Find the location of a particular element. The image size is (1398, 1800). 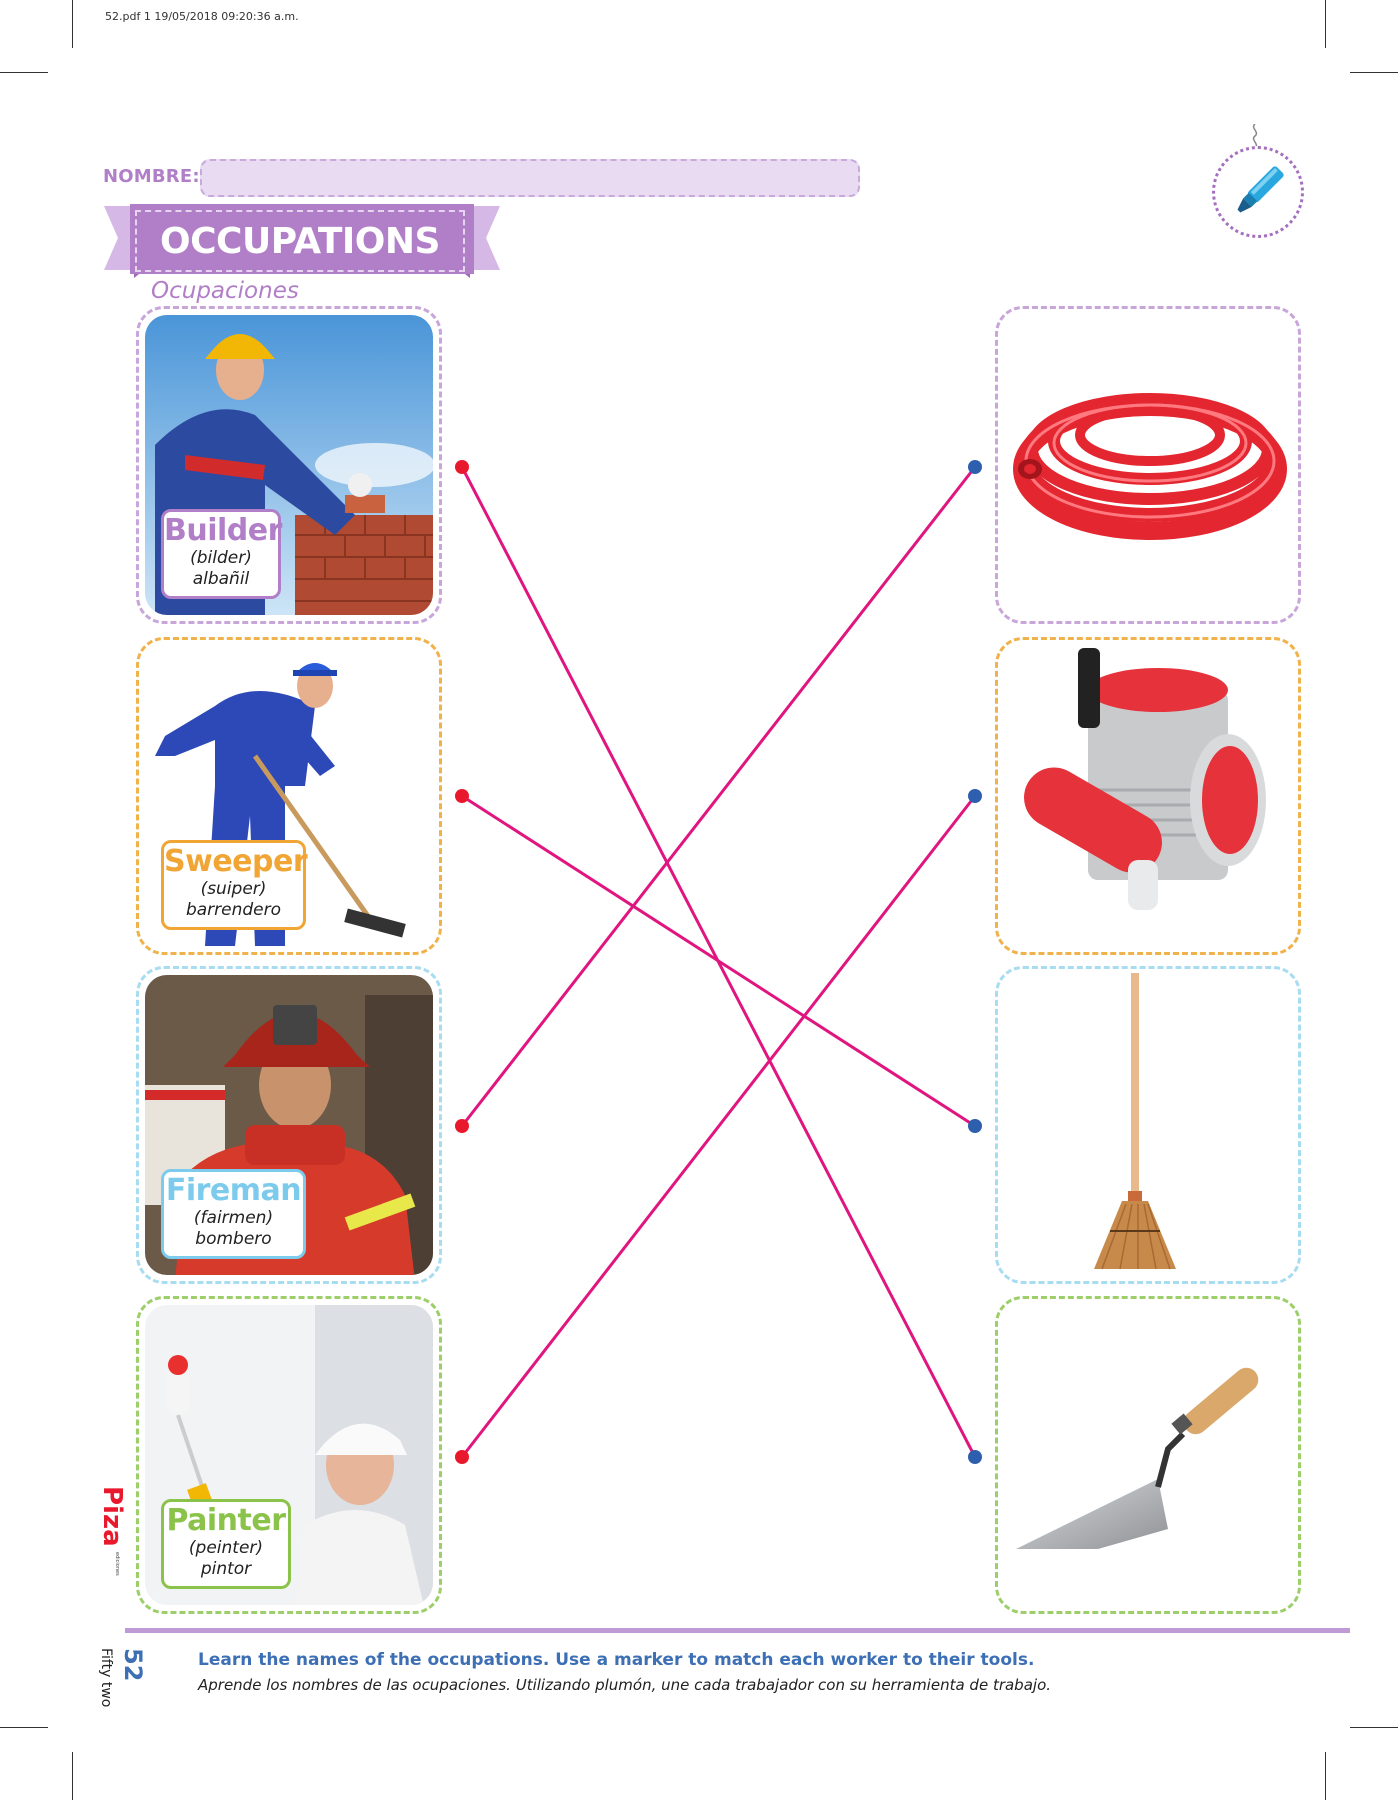

worker-pronunciation: (fairmen) is located at coordinates (233, 1218).